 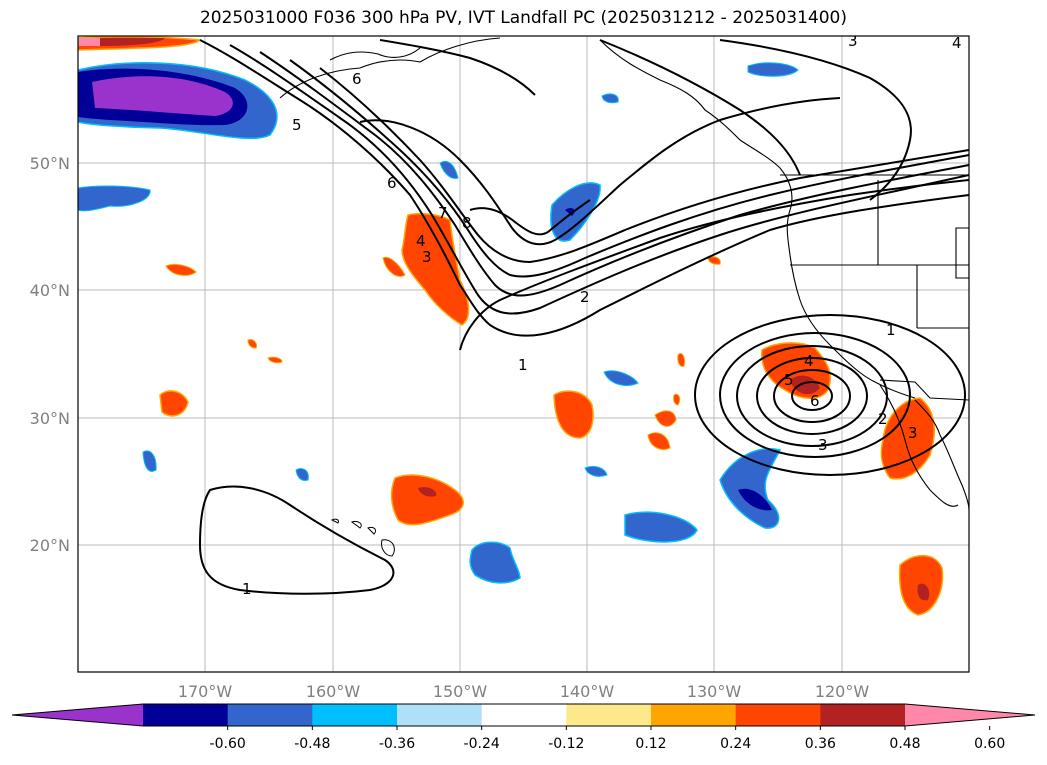 I want to click on colorbar-outline, so click(x=523, y=715).